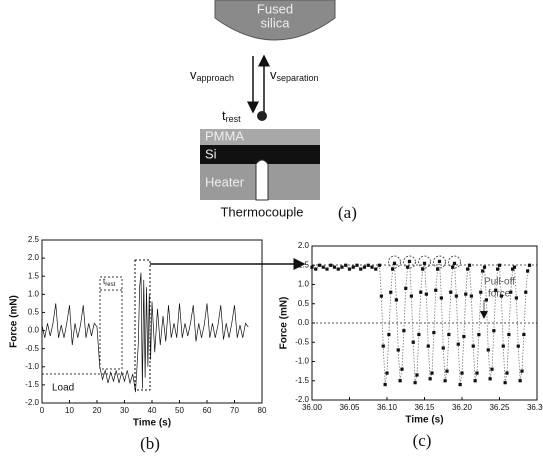  I want to click on pmma-layer, so click(260, 137).